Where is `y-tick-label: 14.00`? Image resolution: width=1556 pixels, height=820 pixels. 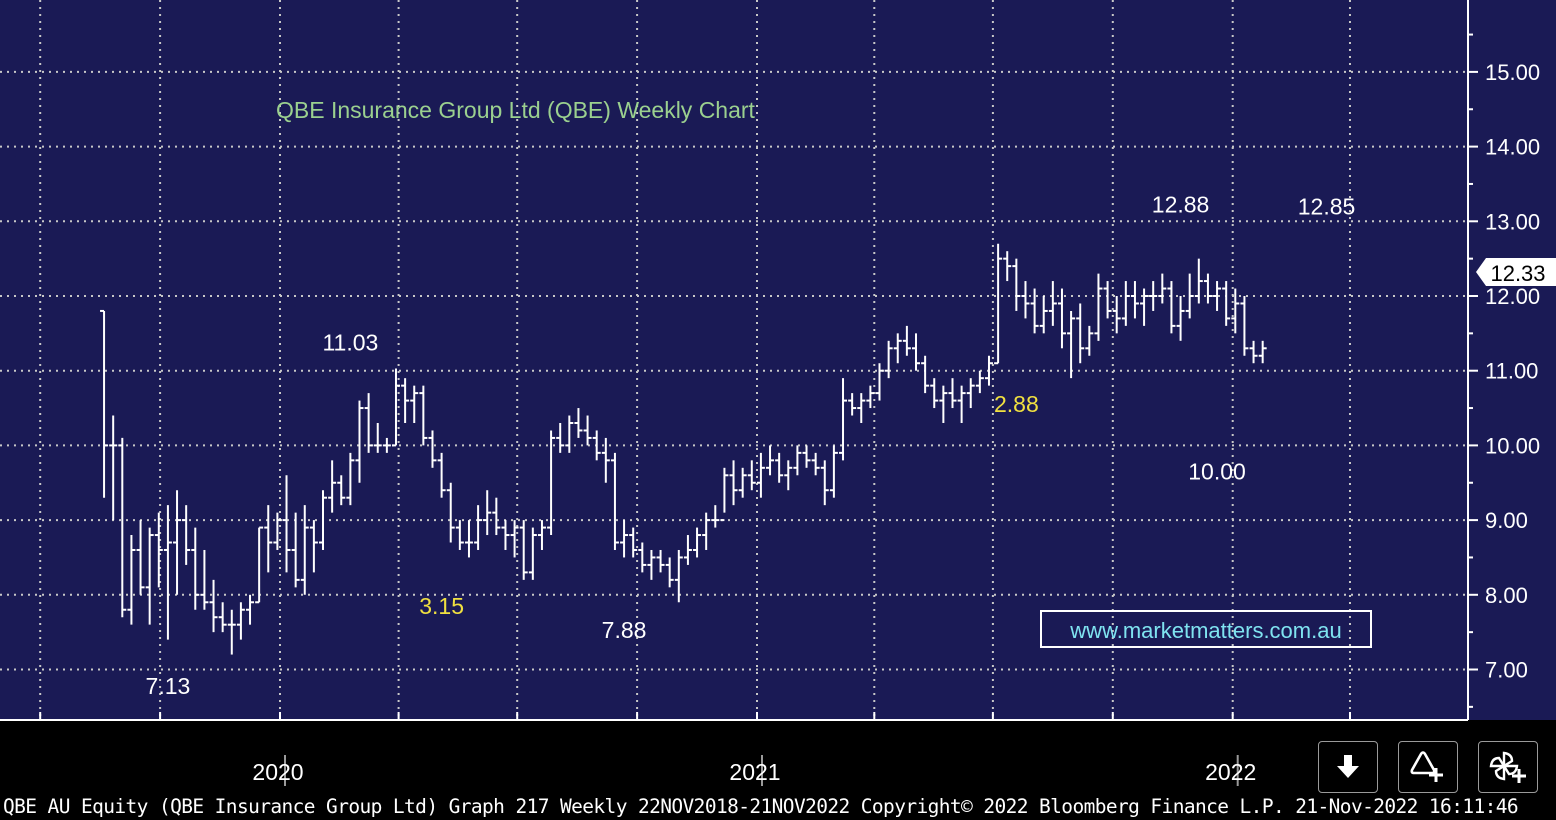
y-tick-label: 14.00 is located at coordinates (1512, 147).